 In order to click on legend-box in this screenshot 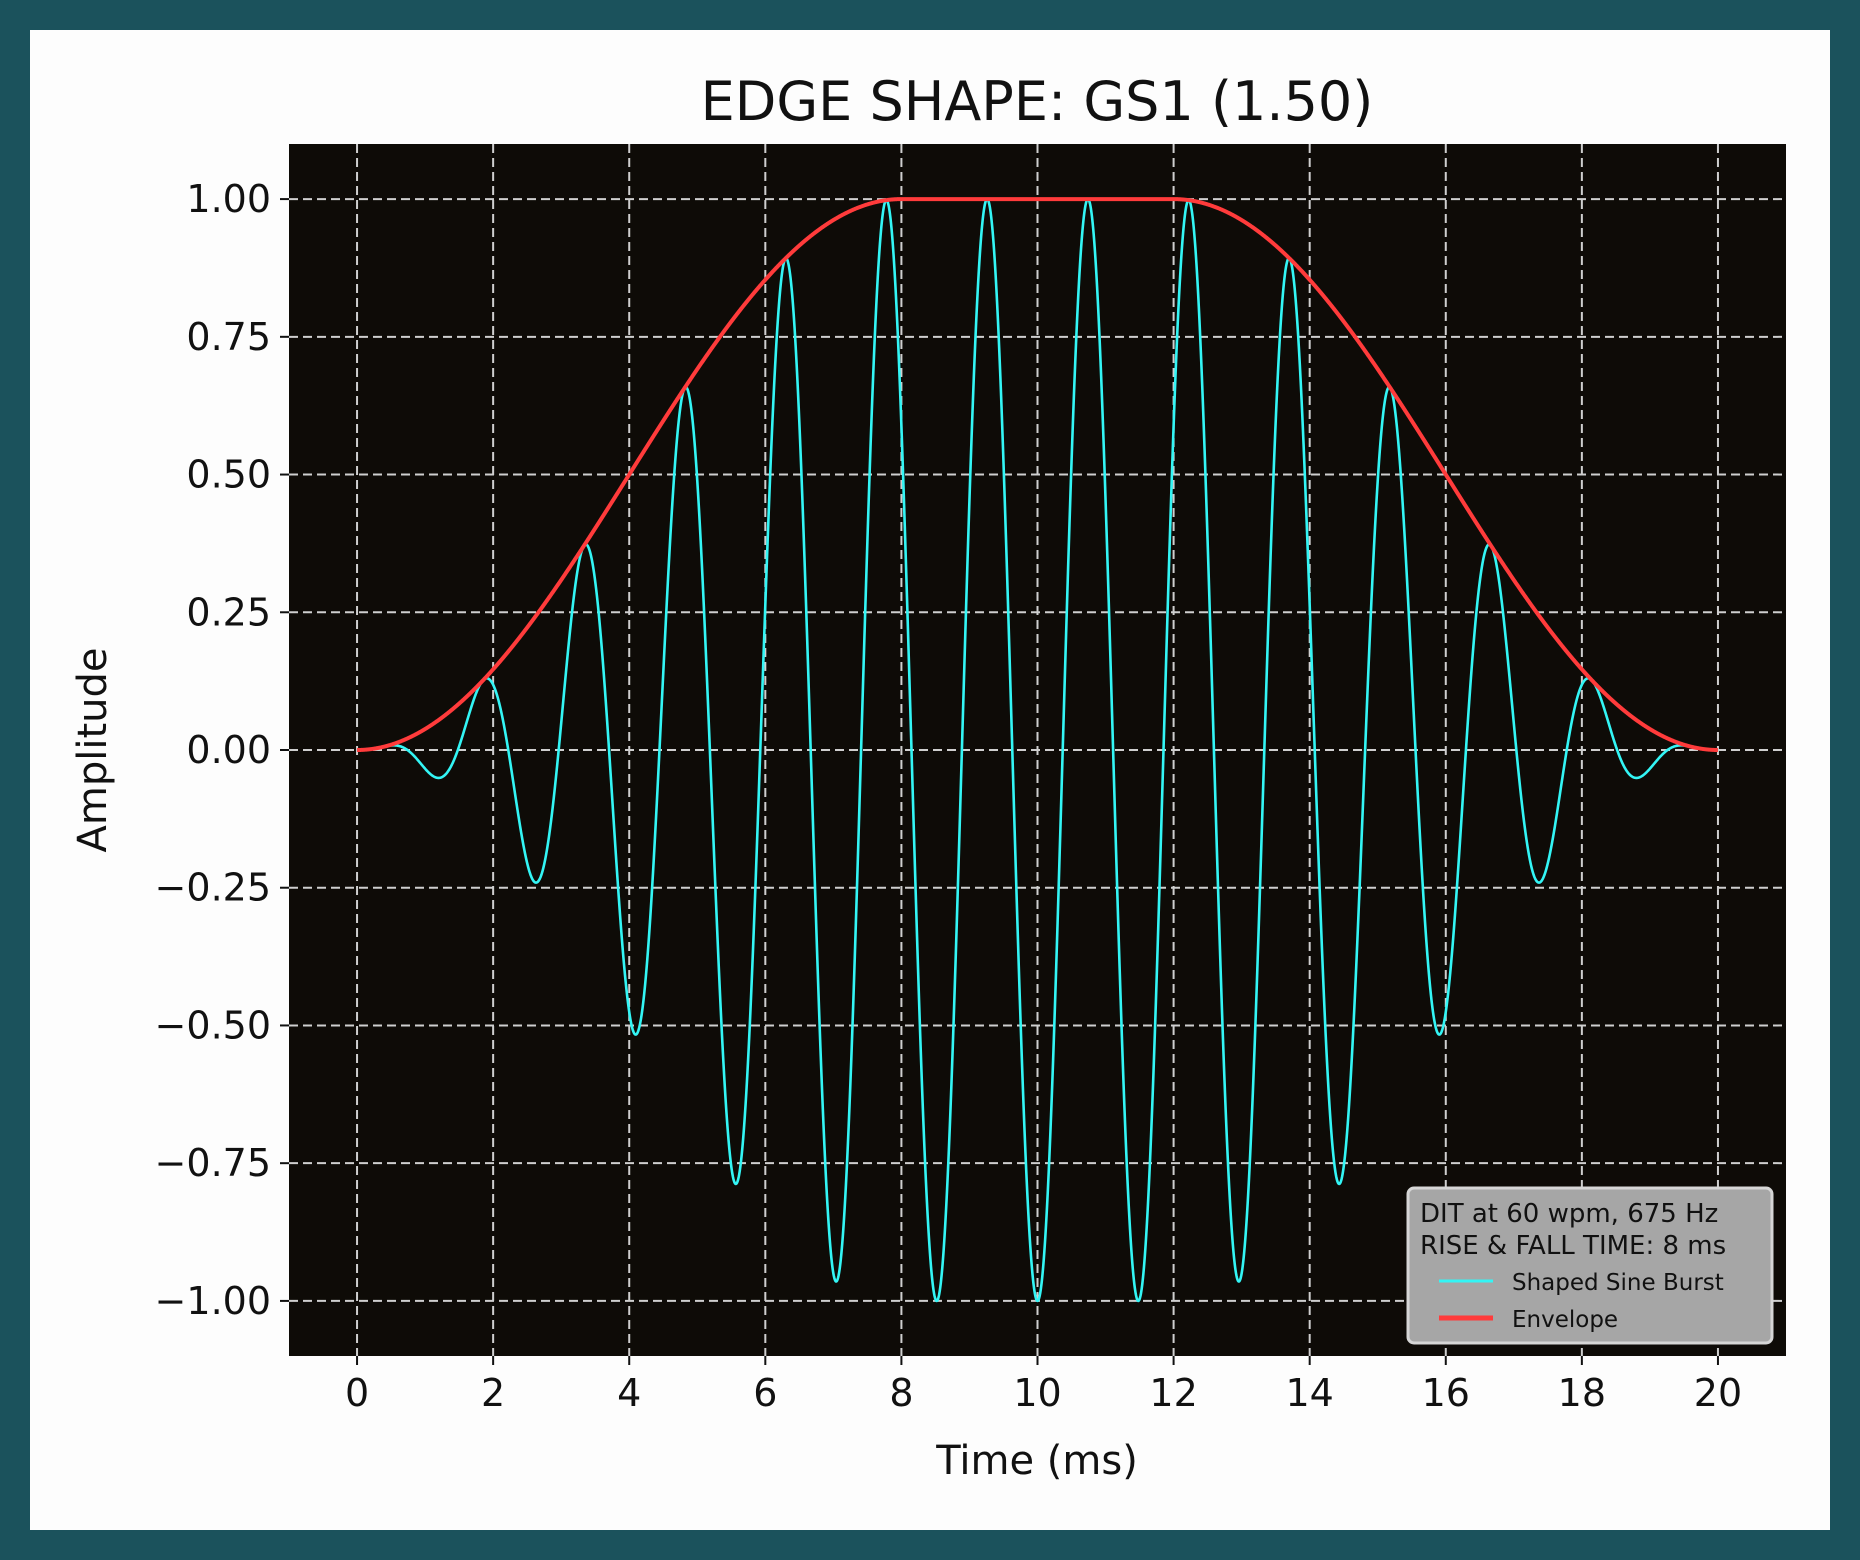, I will do `click(1590, 1265)`.